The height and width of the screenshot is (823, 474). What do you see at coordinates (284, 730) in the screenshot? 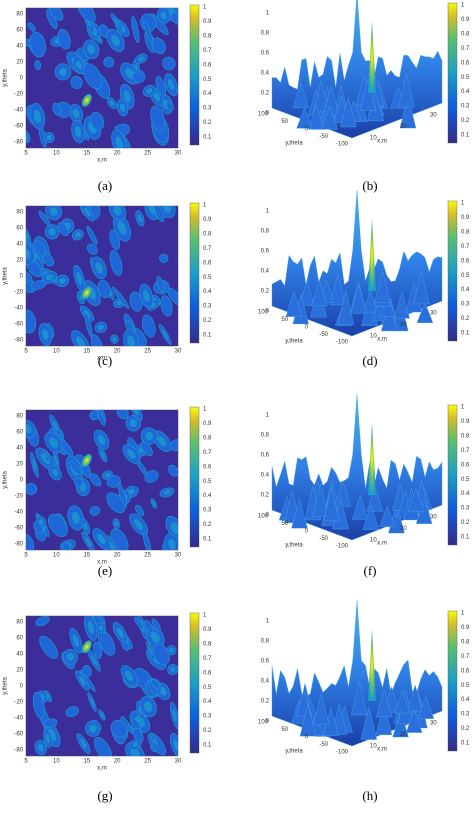
I see `y-tick-label: 50` at bounding box center [284, 730].